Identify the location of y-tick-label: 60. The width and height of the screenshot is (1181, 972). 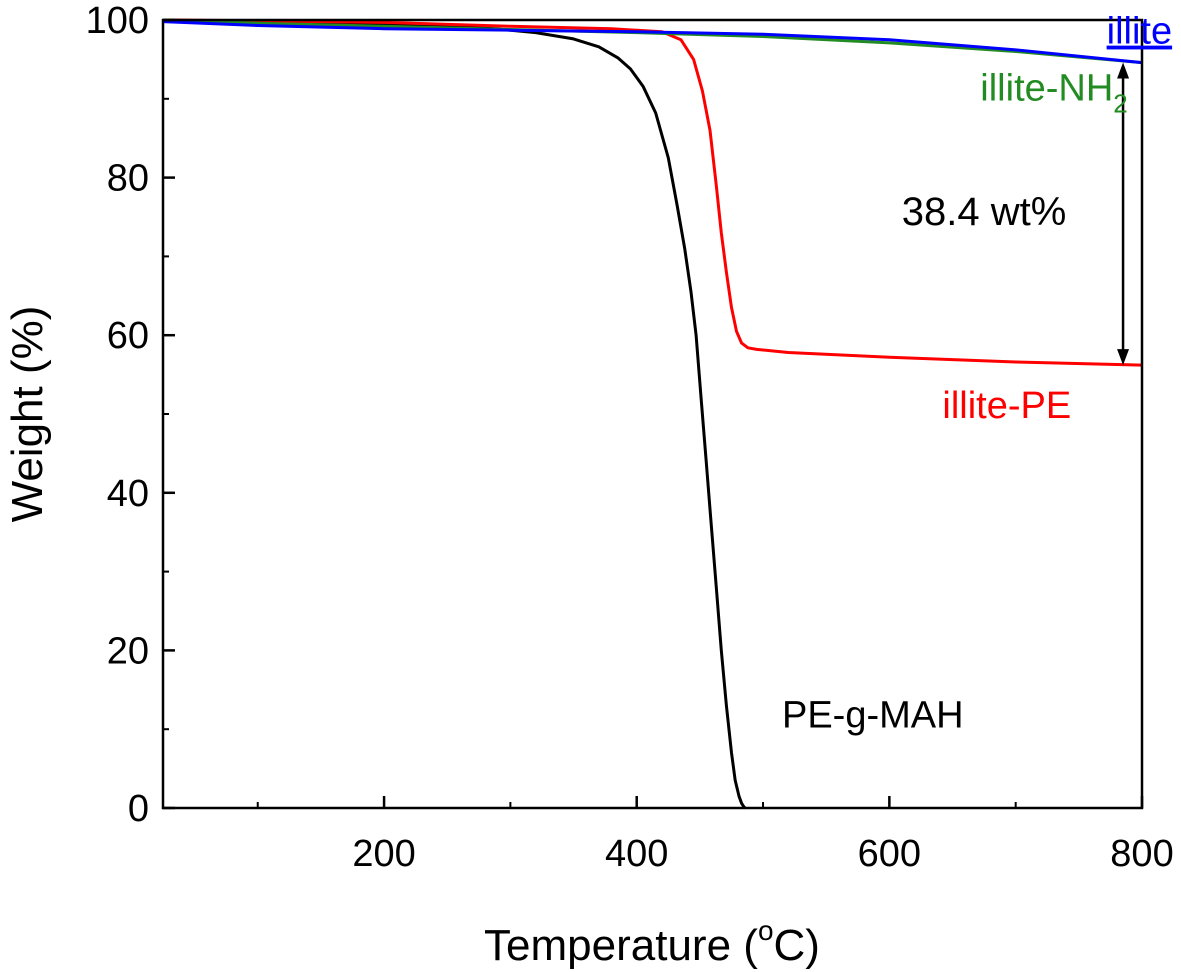
(128, 336).